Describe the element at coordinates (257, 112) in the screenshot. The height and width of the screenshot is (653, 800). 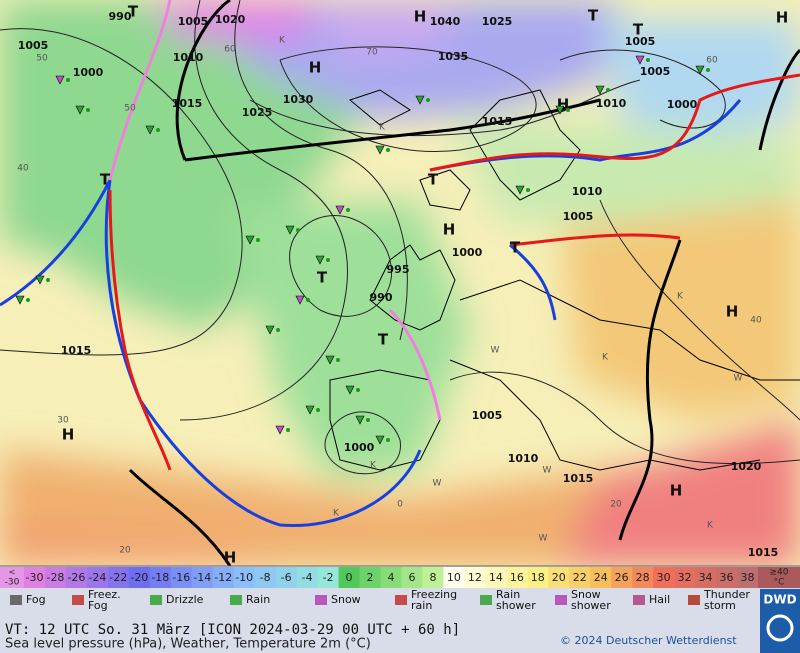
I see `isobar-label: 1025` at that location.